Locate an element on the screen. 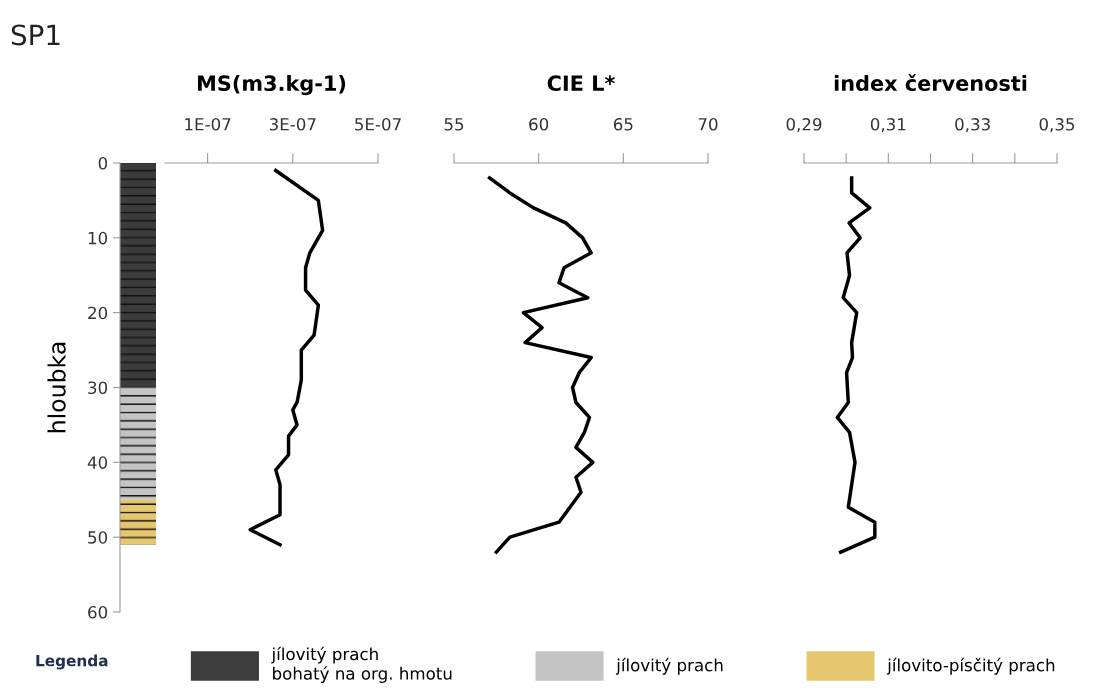 The width and height of the screenshot is (1094, 698). x-tick-label: 0,29 is located at coordinates (804, 125).